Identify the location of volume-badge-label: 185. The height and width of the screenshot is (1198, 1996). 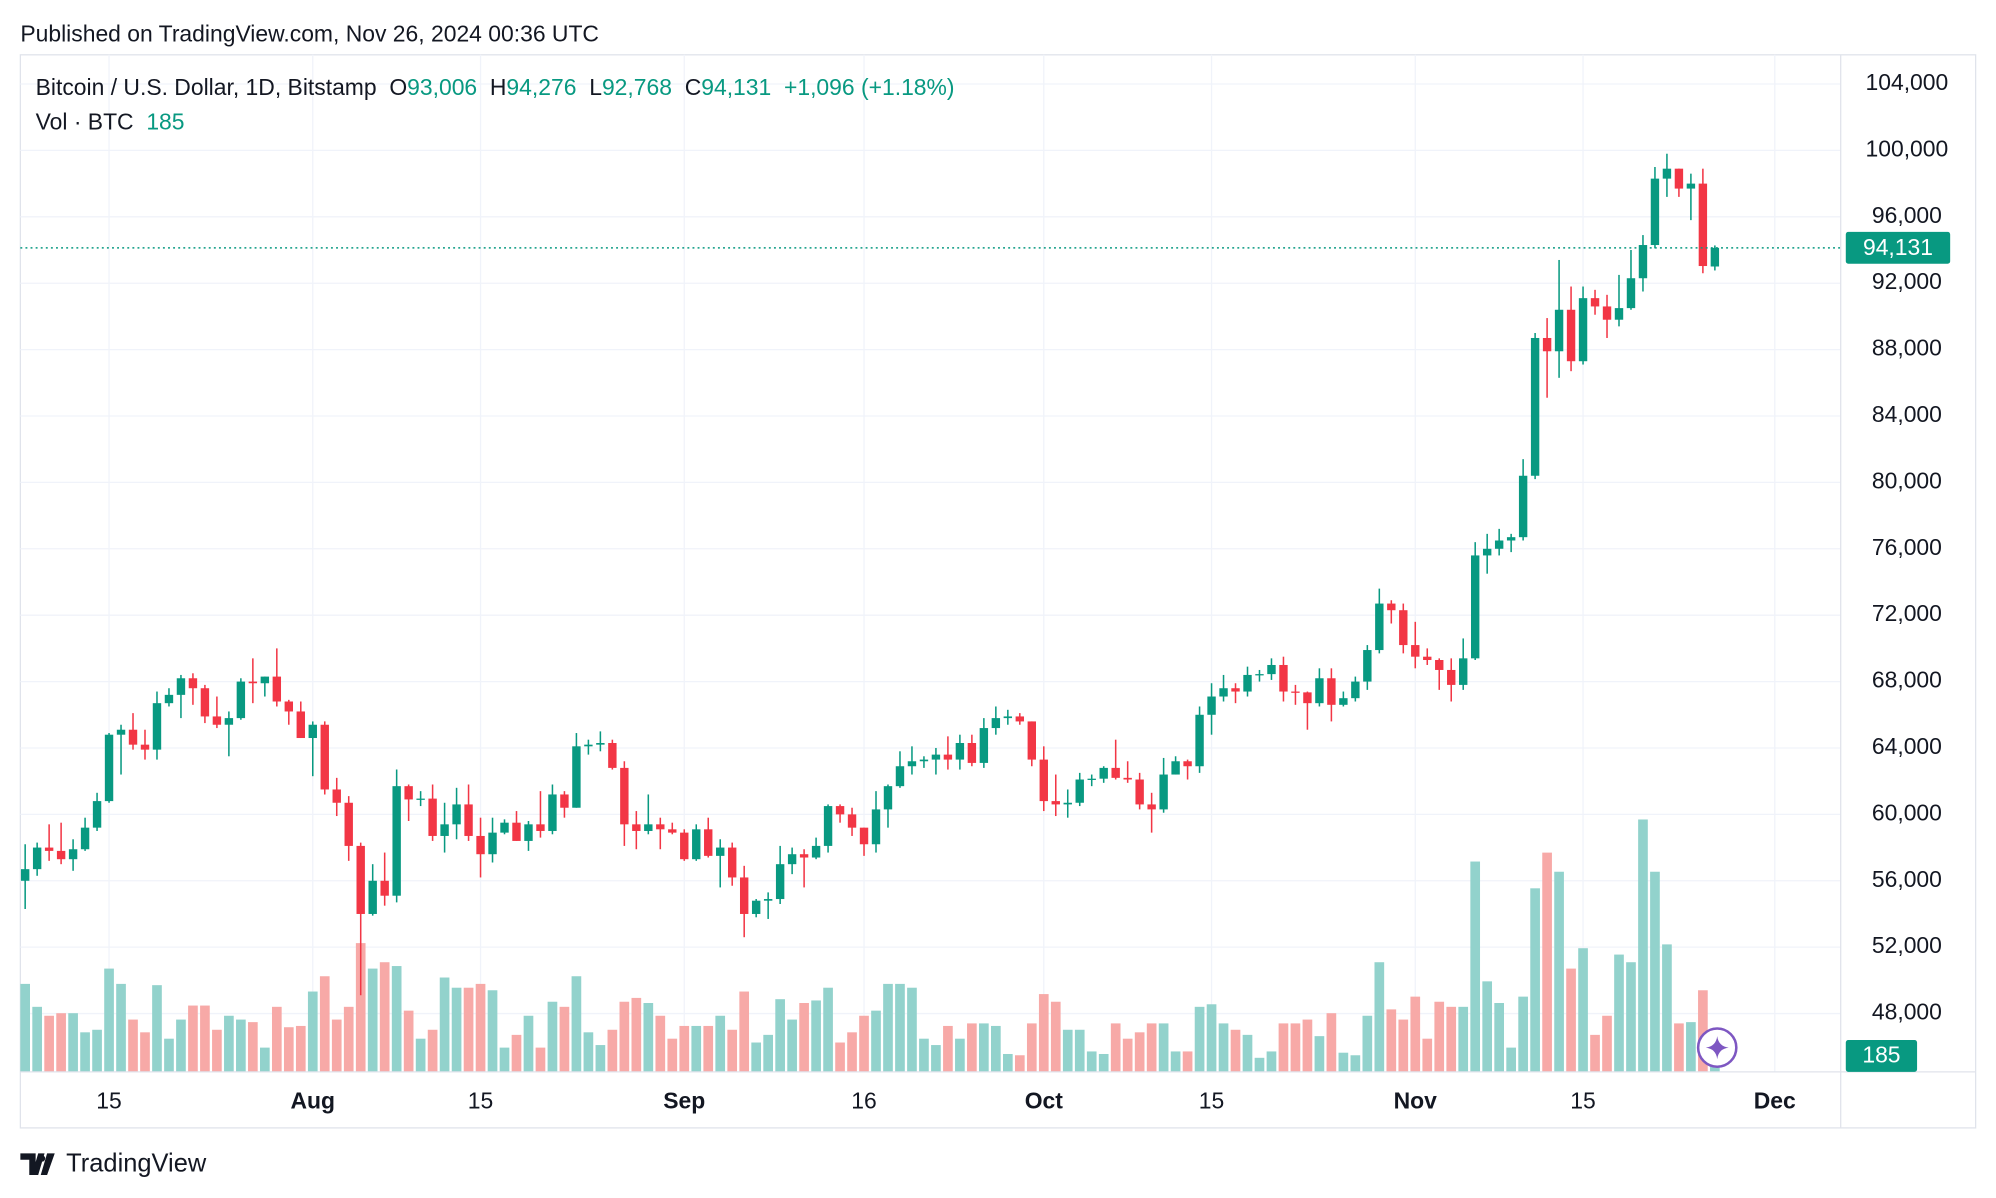
(1881, 1055).